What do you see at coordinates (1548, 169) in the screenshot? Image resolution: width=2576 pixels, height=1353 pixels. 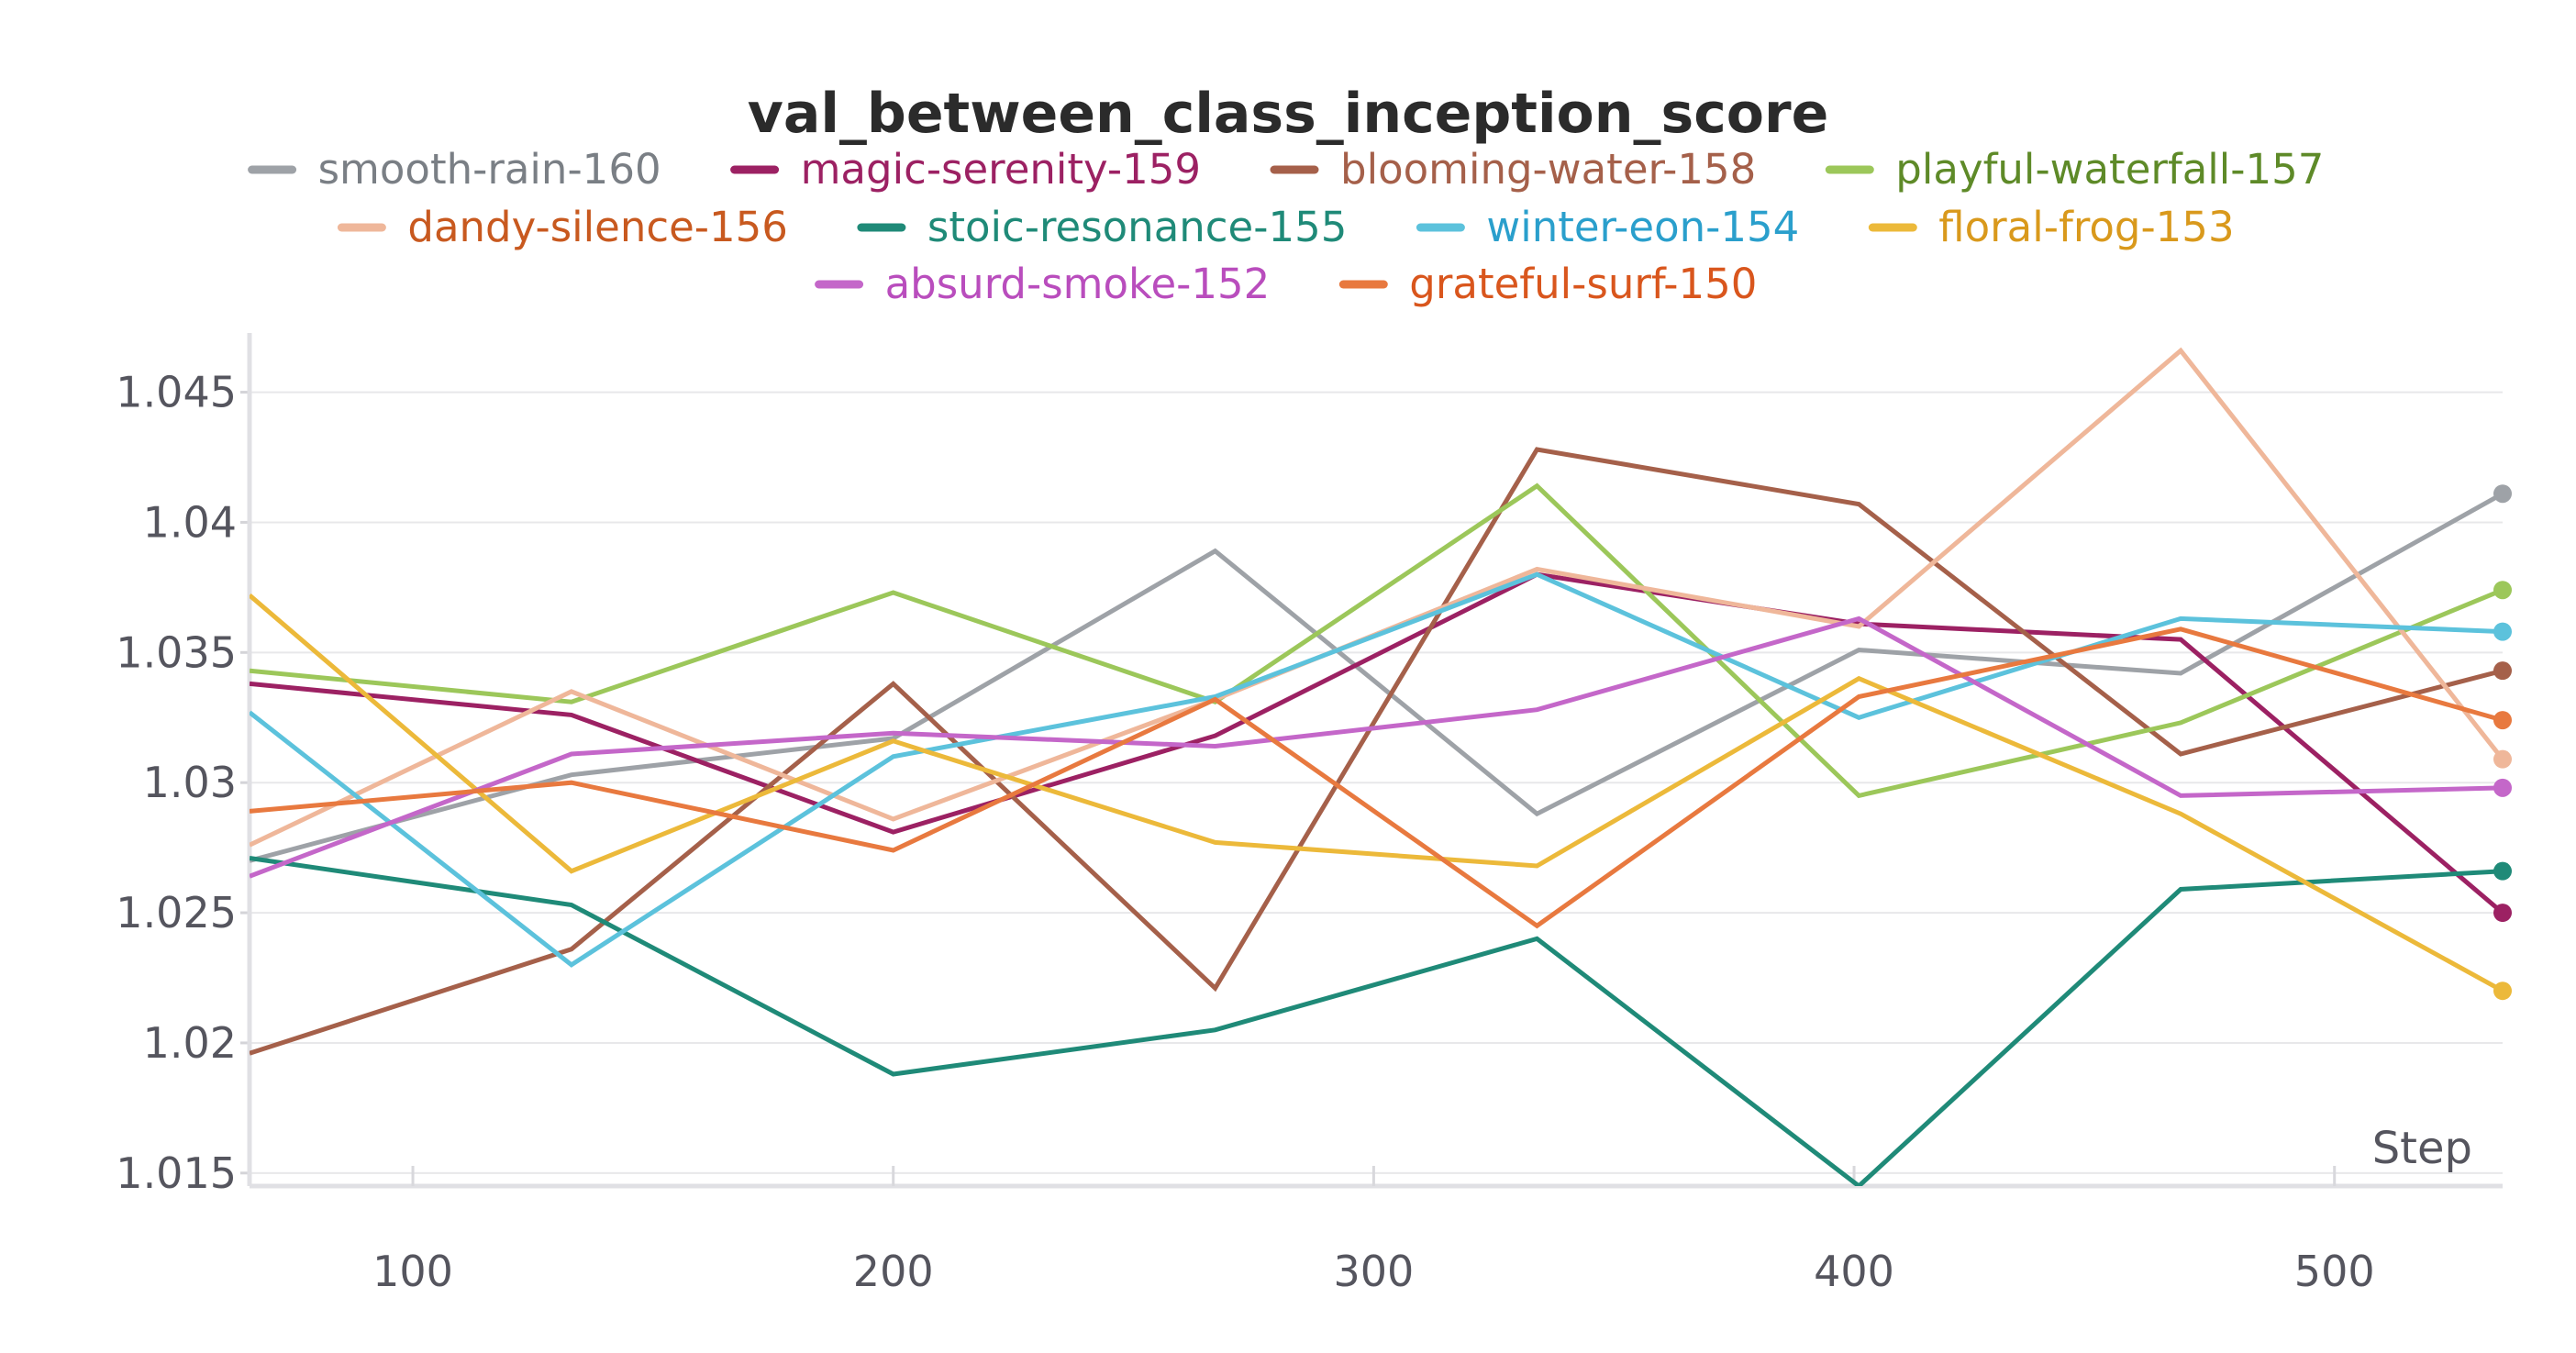 I see `legend-label: blooming-water-158` at bounding box center [1548, 169].